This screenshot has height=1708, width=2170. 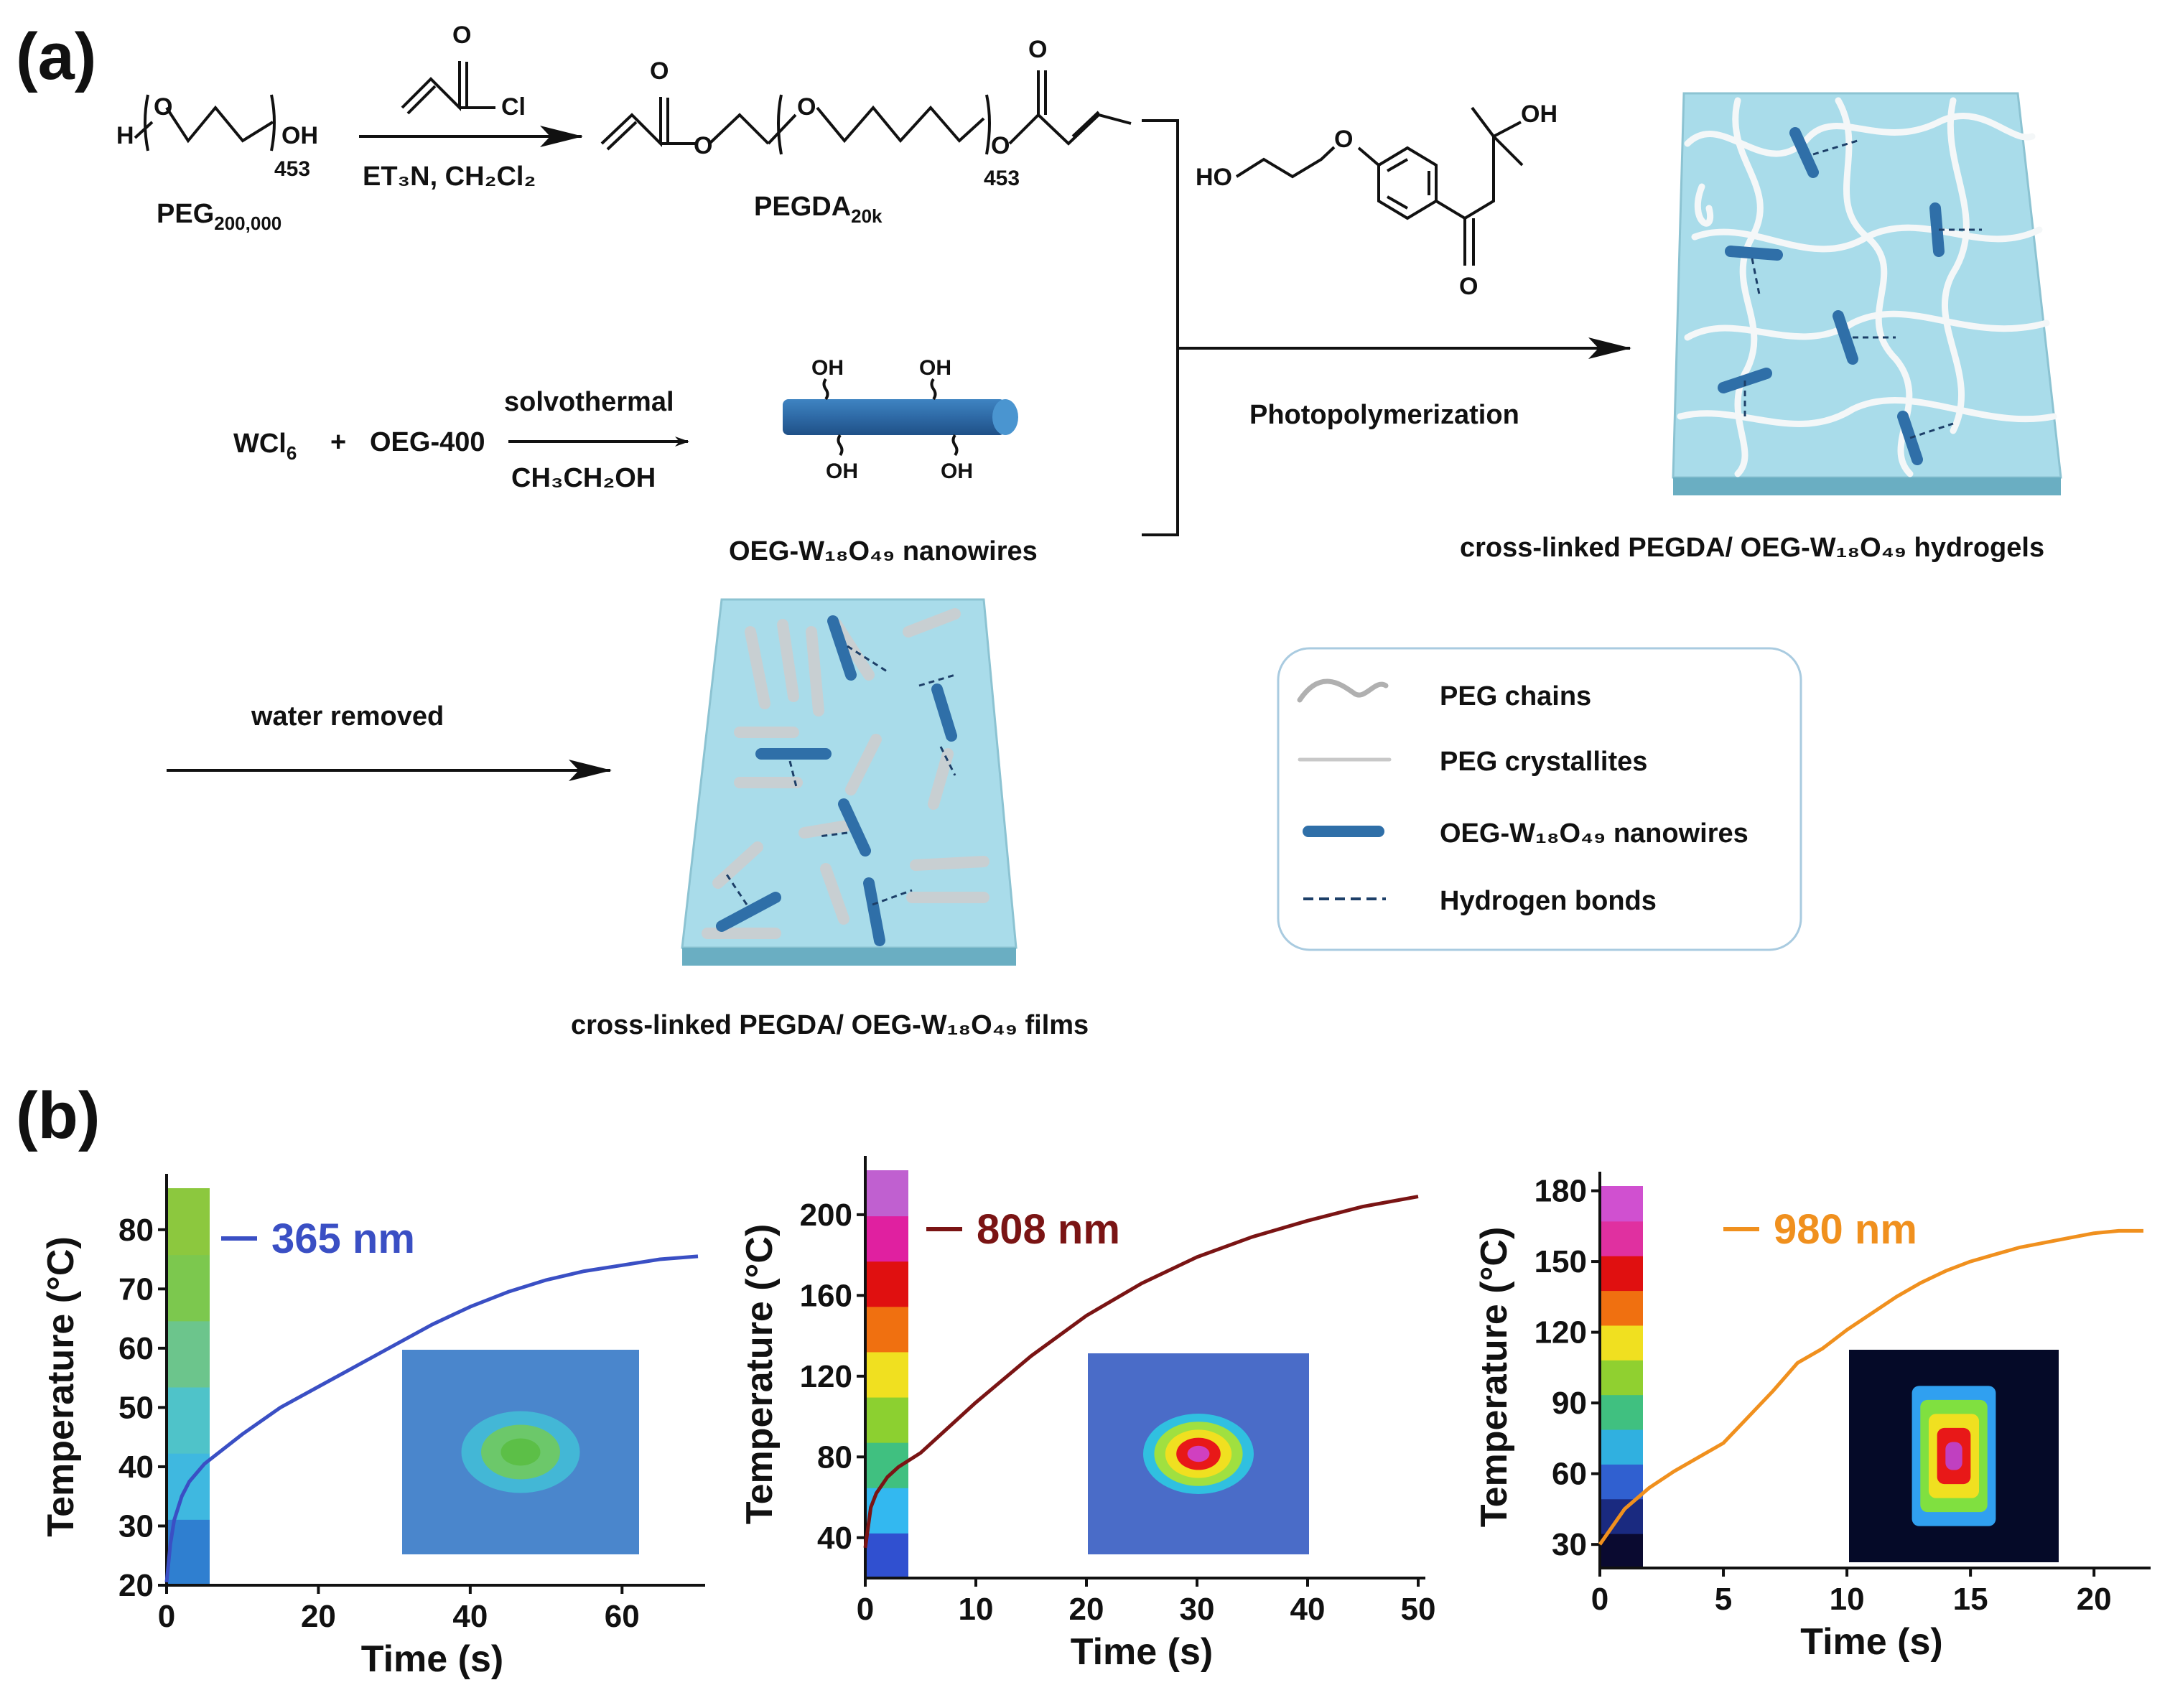 What do you see at coordinates (819, 209) in the screenshot?
I see `pegda-name: PEGDA20k` at bounding box center [819, 209].